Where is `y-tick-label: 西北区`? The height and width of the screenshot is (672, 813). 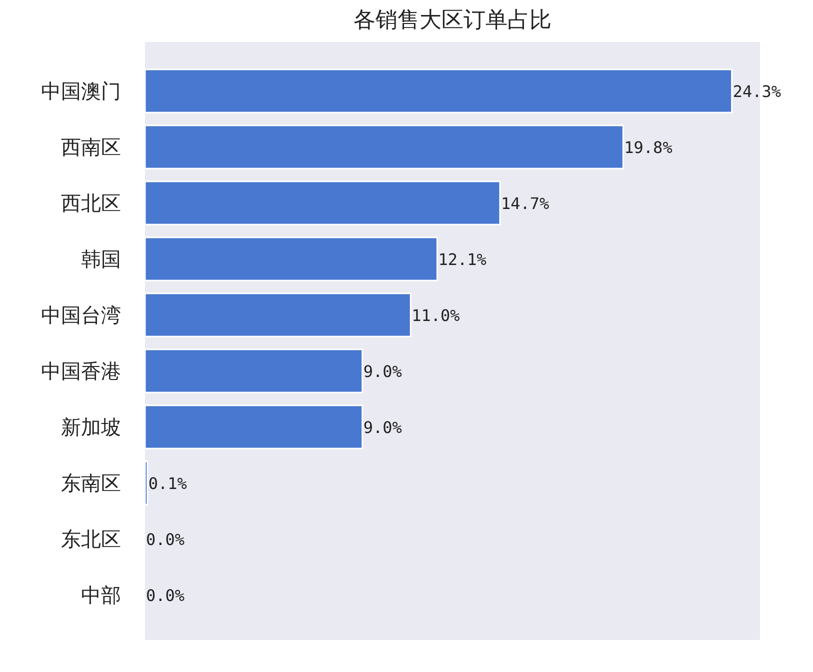 y-tick-label: 西北区 is located at coordinates (91, 202).